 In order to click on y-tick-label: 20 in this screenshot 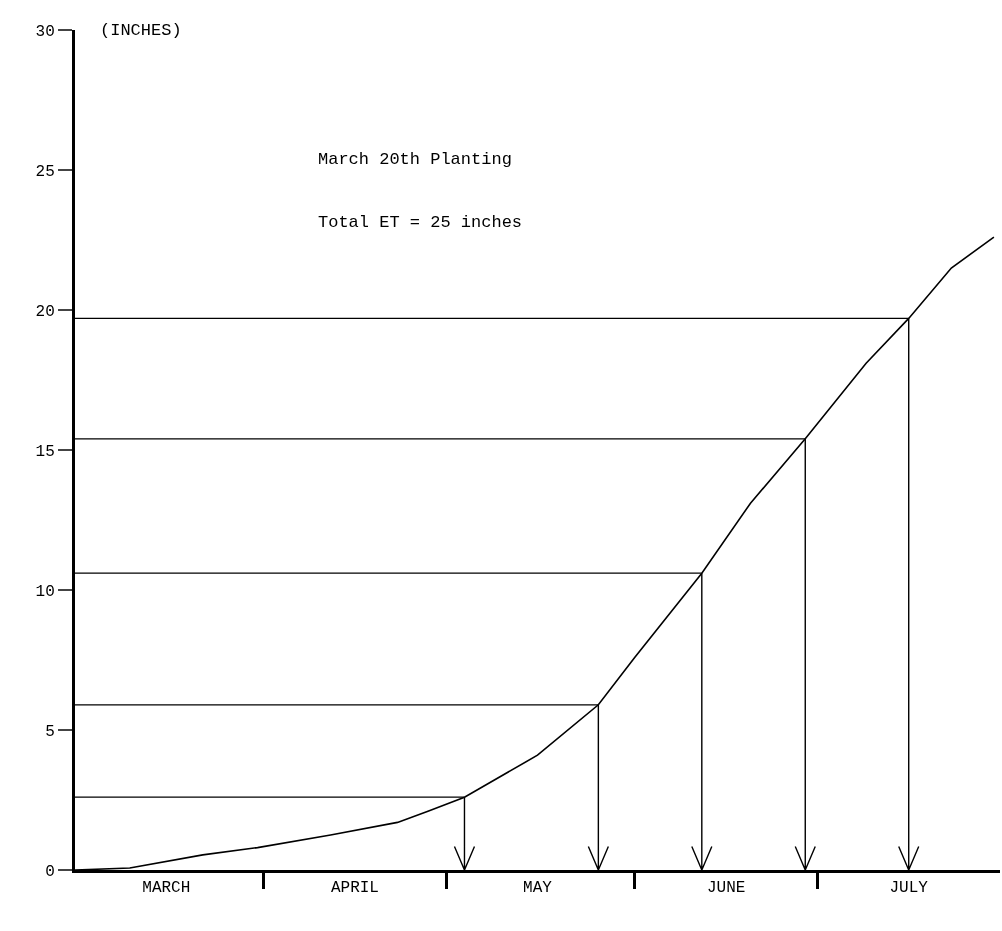, I will do `click(45, 311)`.